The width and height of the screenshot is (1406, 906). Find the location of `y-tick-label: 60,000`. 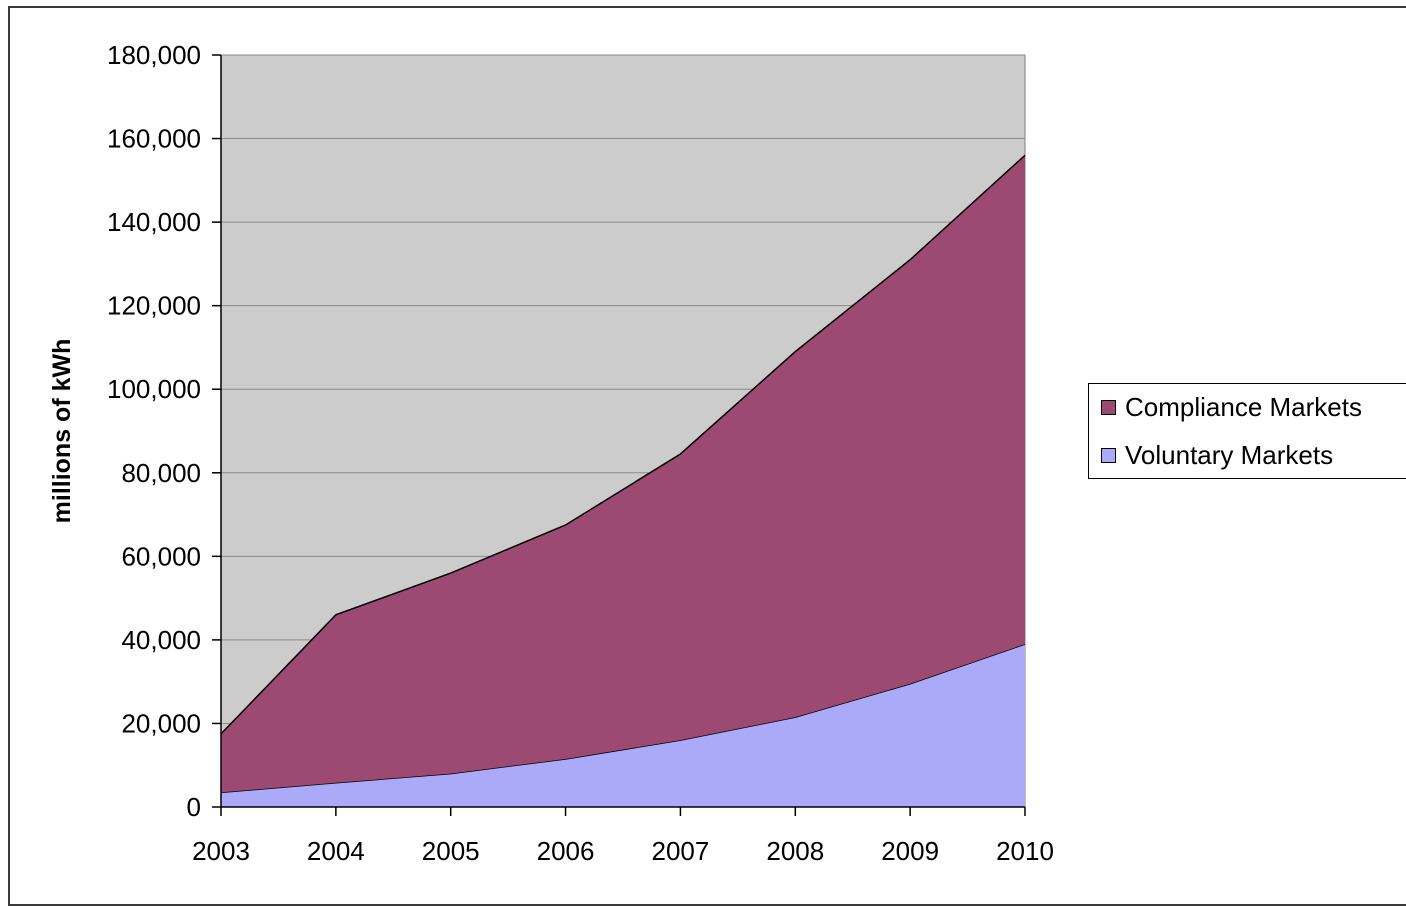

y-tick-label: 60,000 is located at coordinates (161, 556).